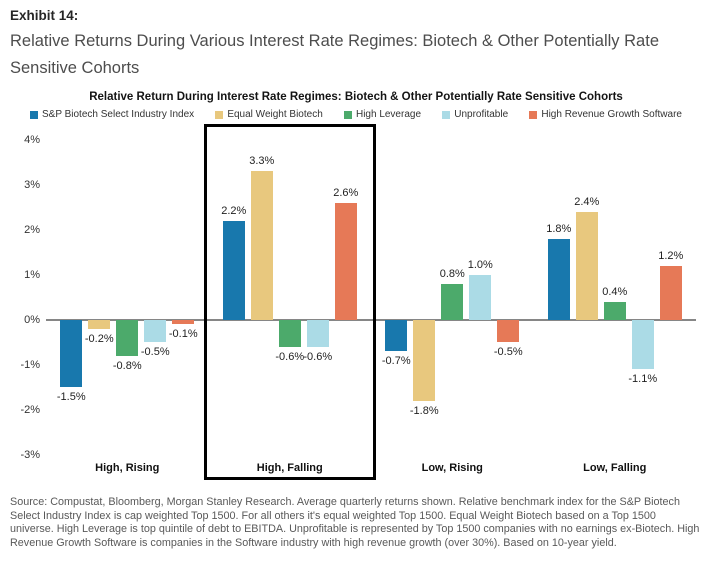  What do you see at coordinates (587, 201) in the screenshot?
I see `bar-value-label: 2.4%` at bounding box center [587, 201].